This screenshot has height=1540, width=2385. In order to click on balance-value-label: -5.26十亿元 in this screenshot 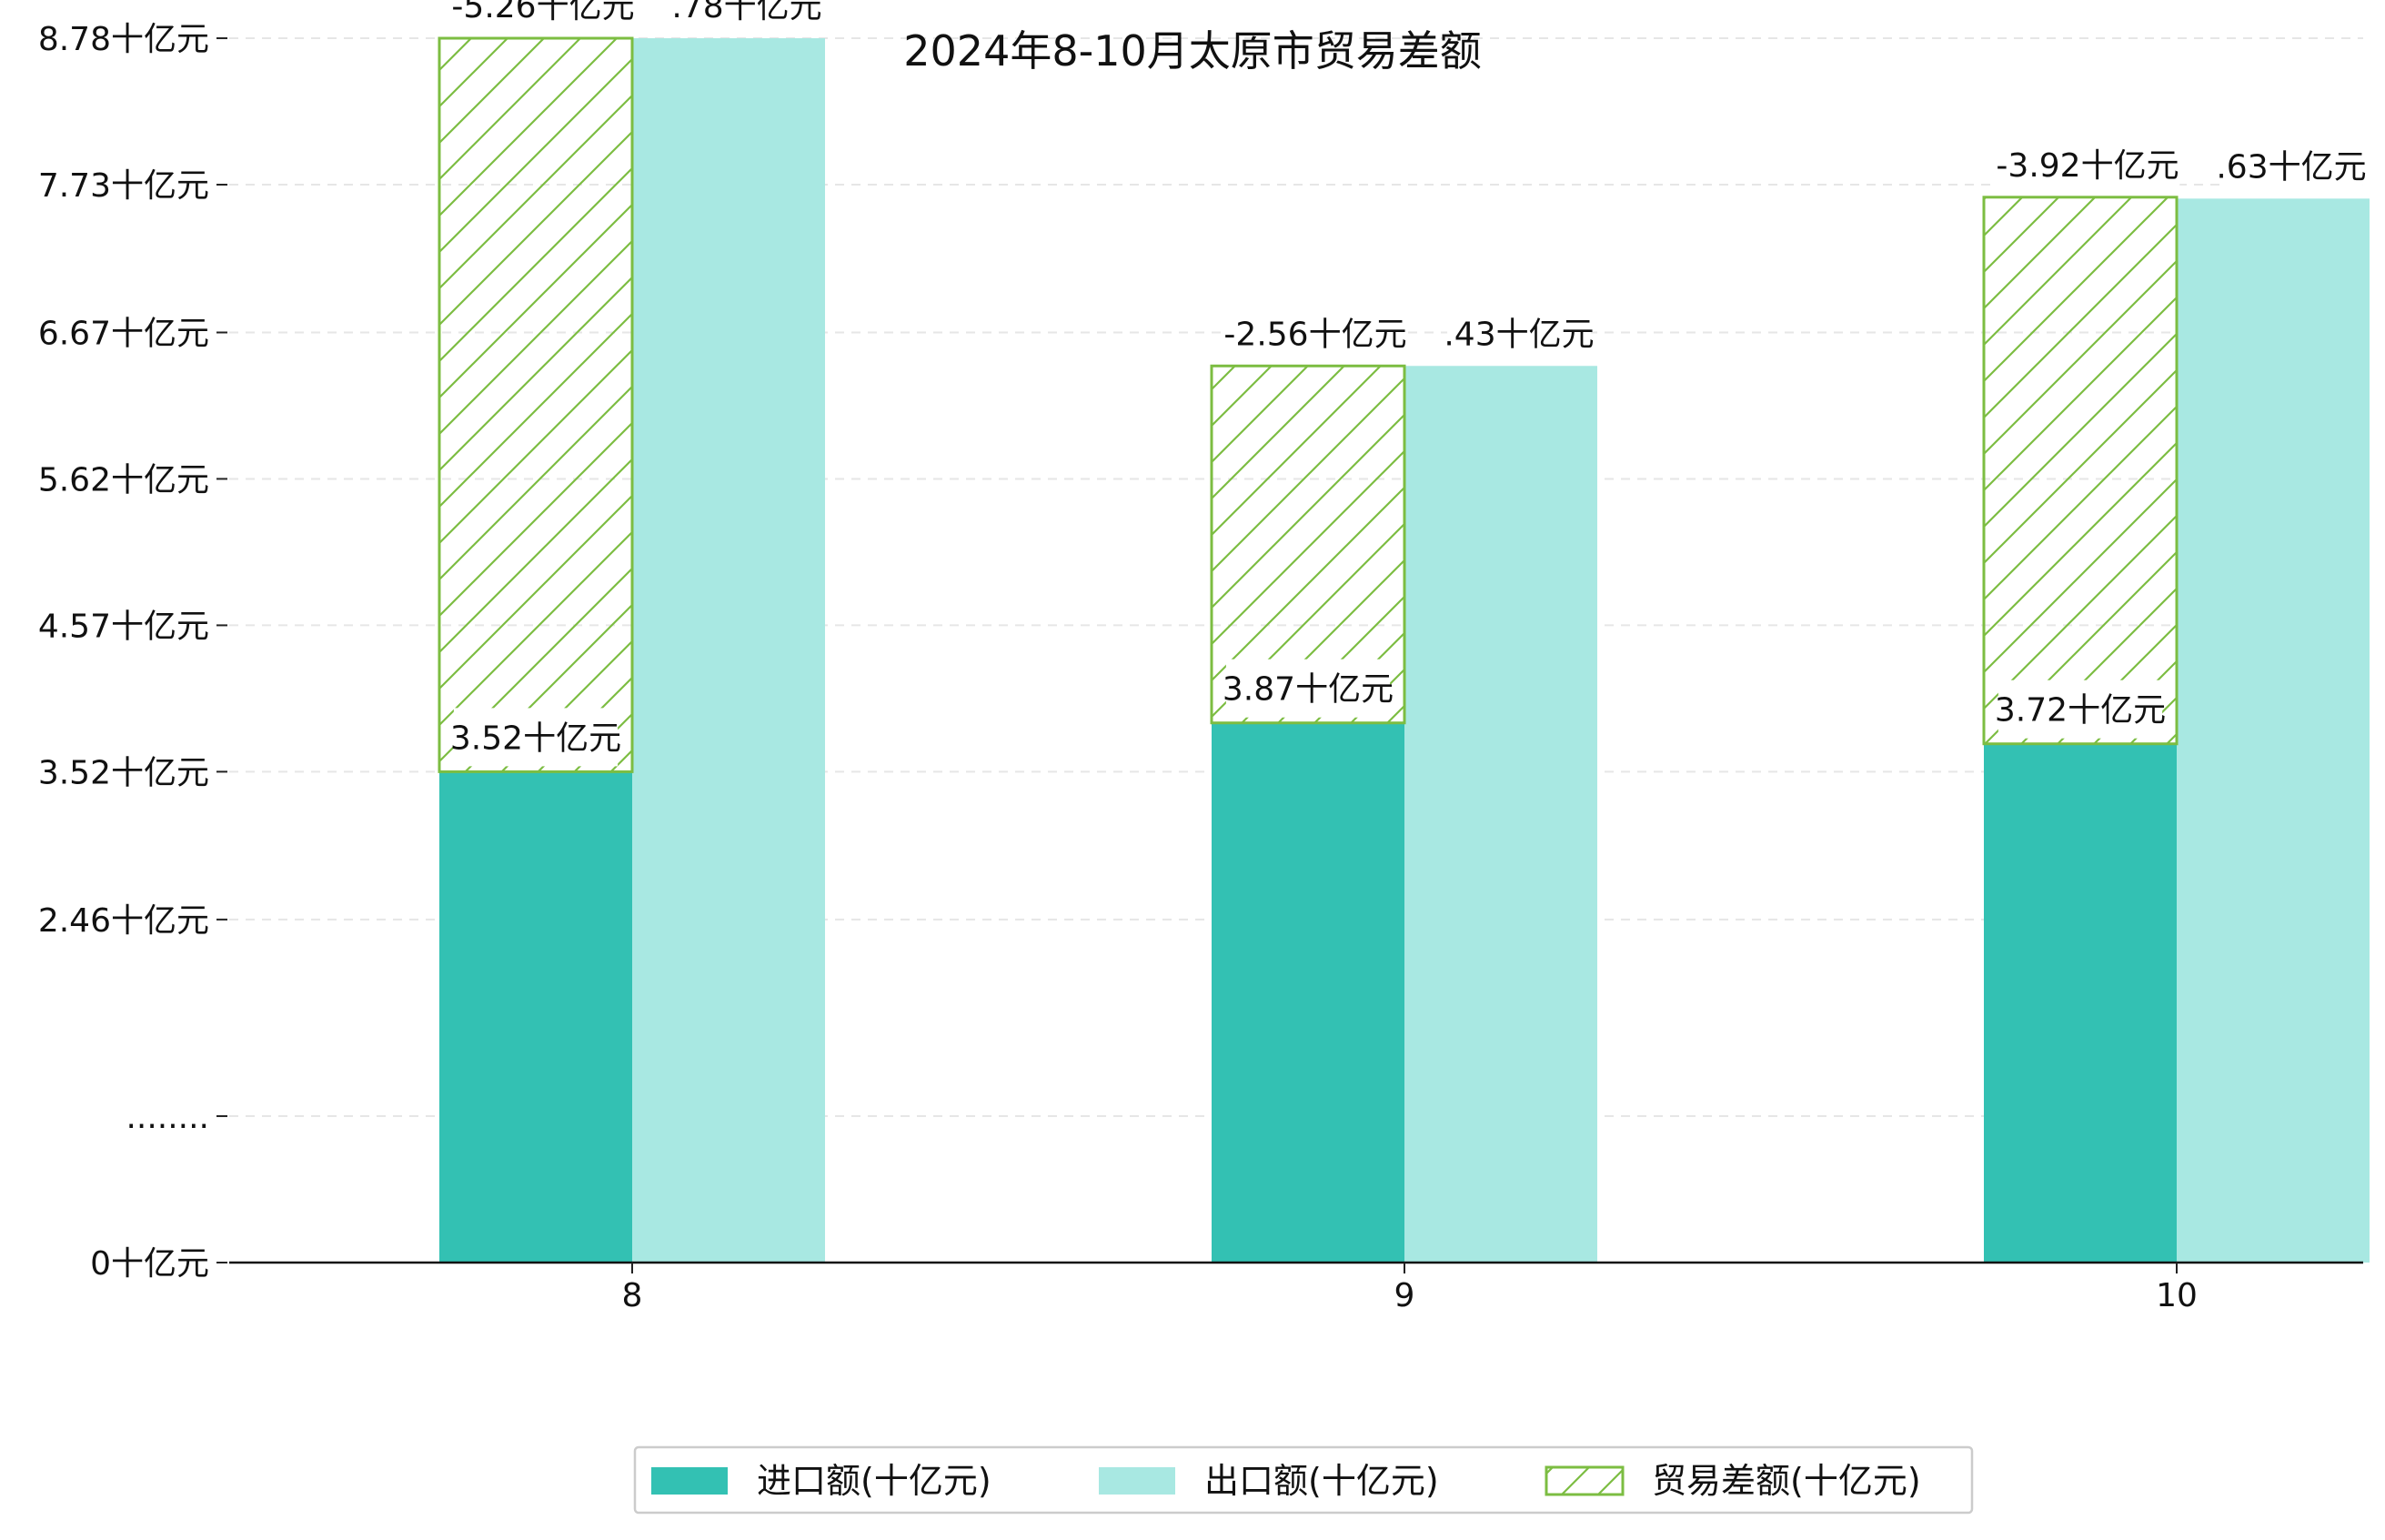, I will do `click(542, 12)`.